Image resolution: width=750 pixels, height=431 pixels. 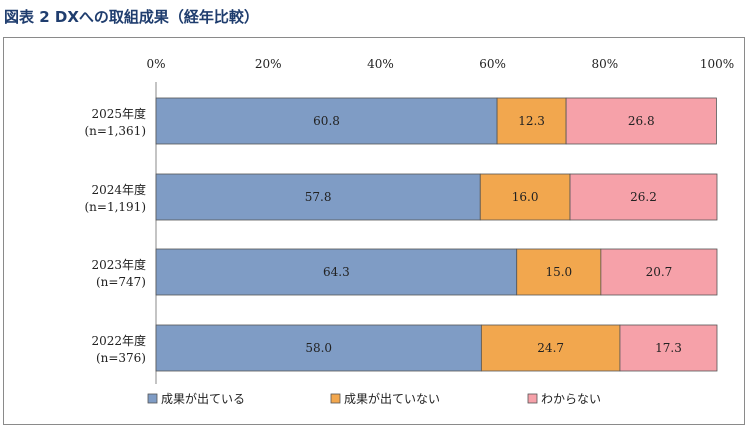 I want to click on x-tick-label: 100%, so click(x=717, y=64).